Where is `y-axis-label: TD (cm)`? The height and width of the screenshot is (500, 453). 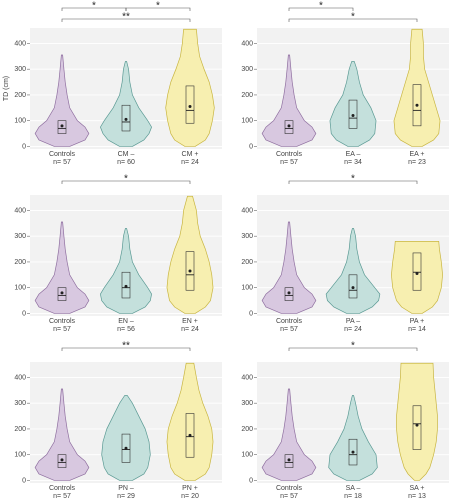
y-axis-label: TD (cm) is located at coordinates (6, 88).